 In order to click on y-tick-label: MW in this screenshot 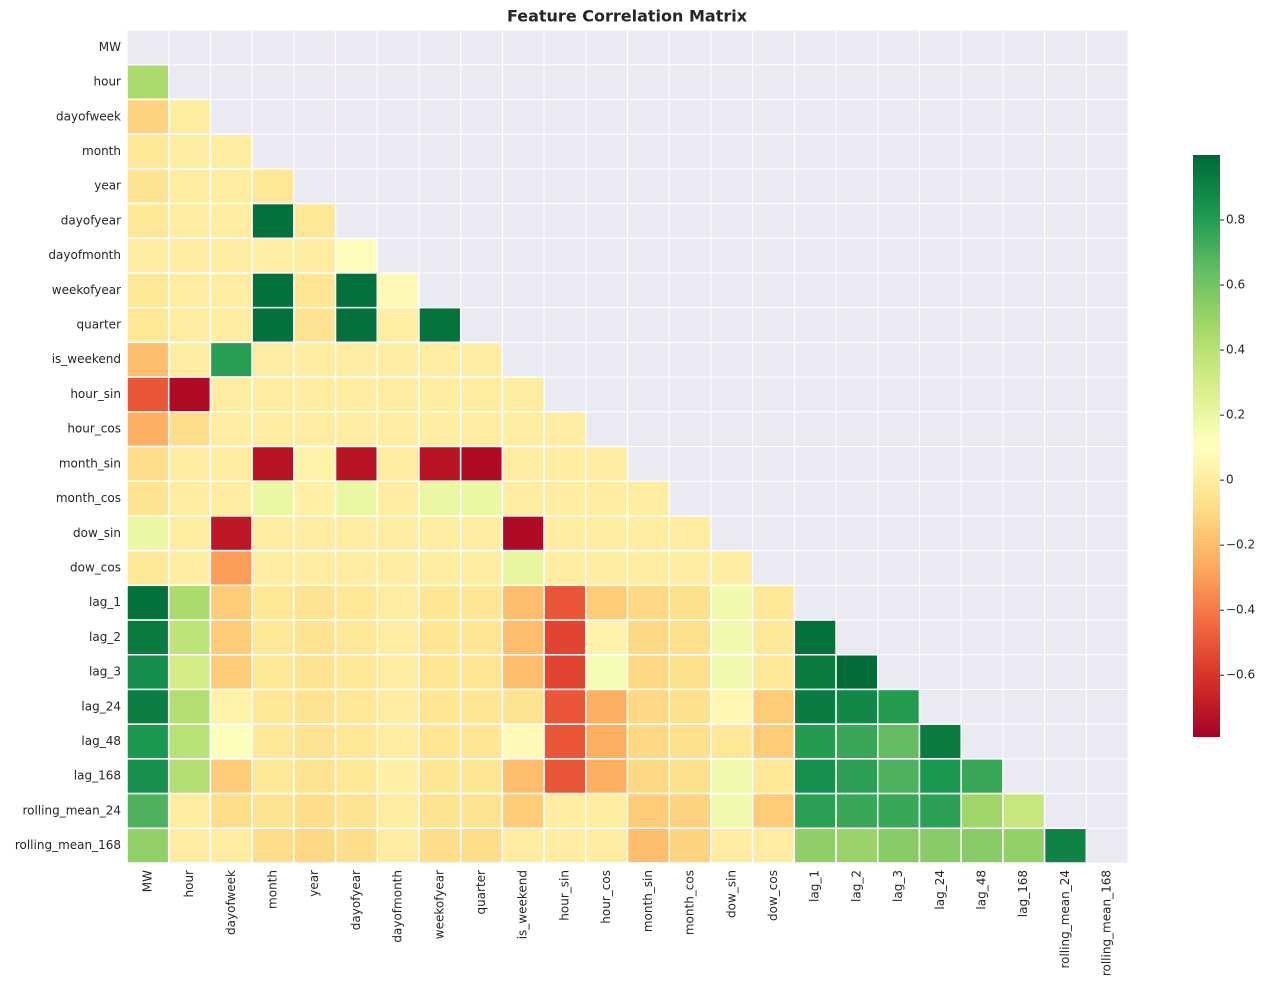, I will do `click(110, 47)`.